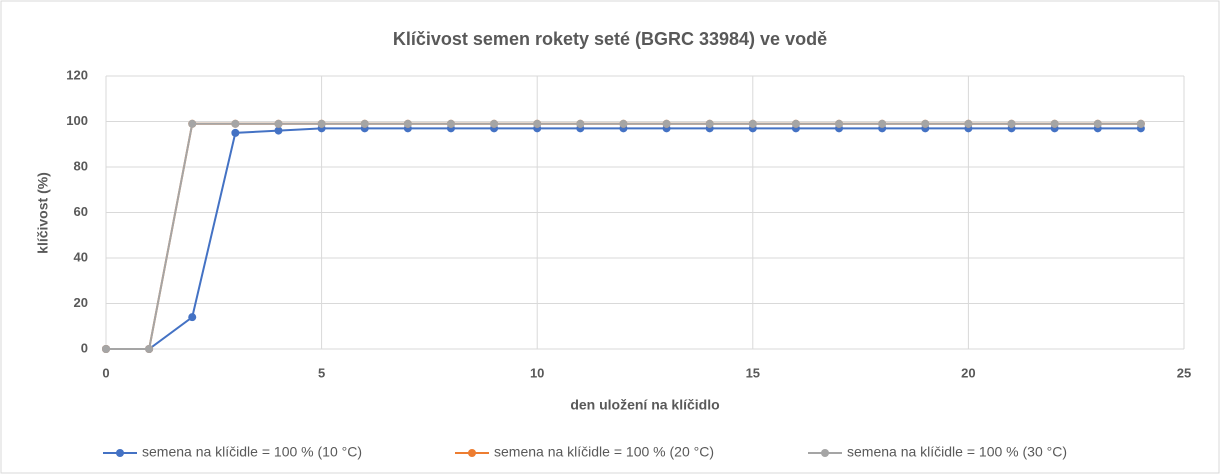  What do you see at coordinates (84, 347) in the screenshot?
I see `y-tick-label: 0` at bounding box center [84, 347].